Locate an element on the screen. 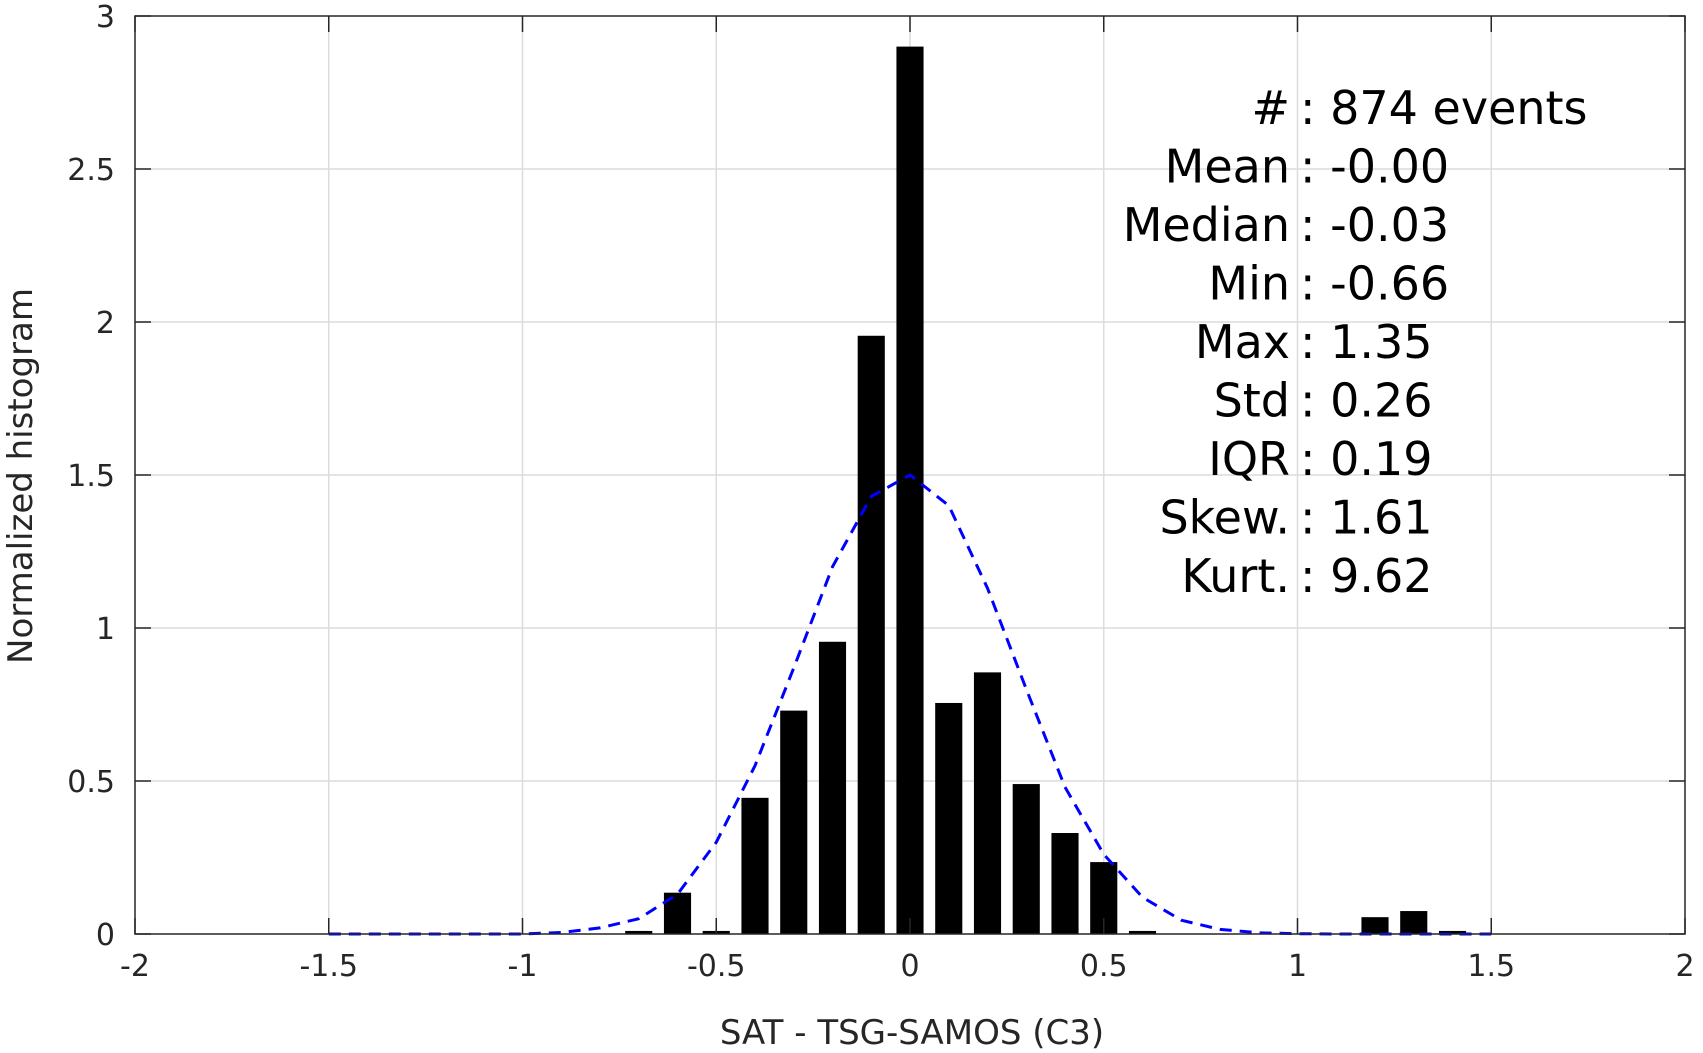  x-tick-label: 0.5 is located at coordinates (1104, 966).